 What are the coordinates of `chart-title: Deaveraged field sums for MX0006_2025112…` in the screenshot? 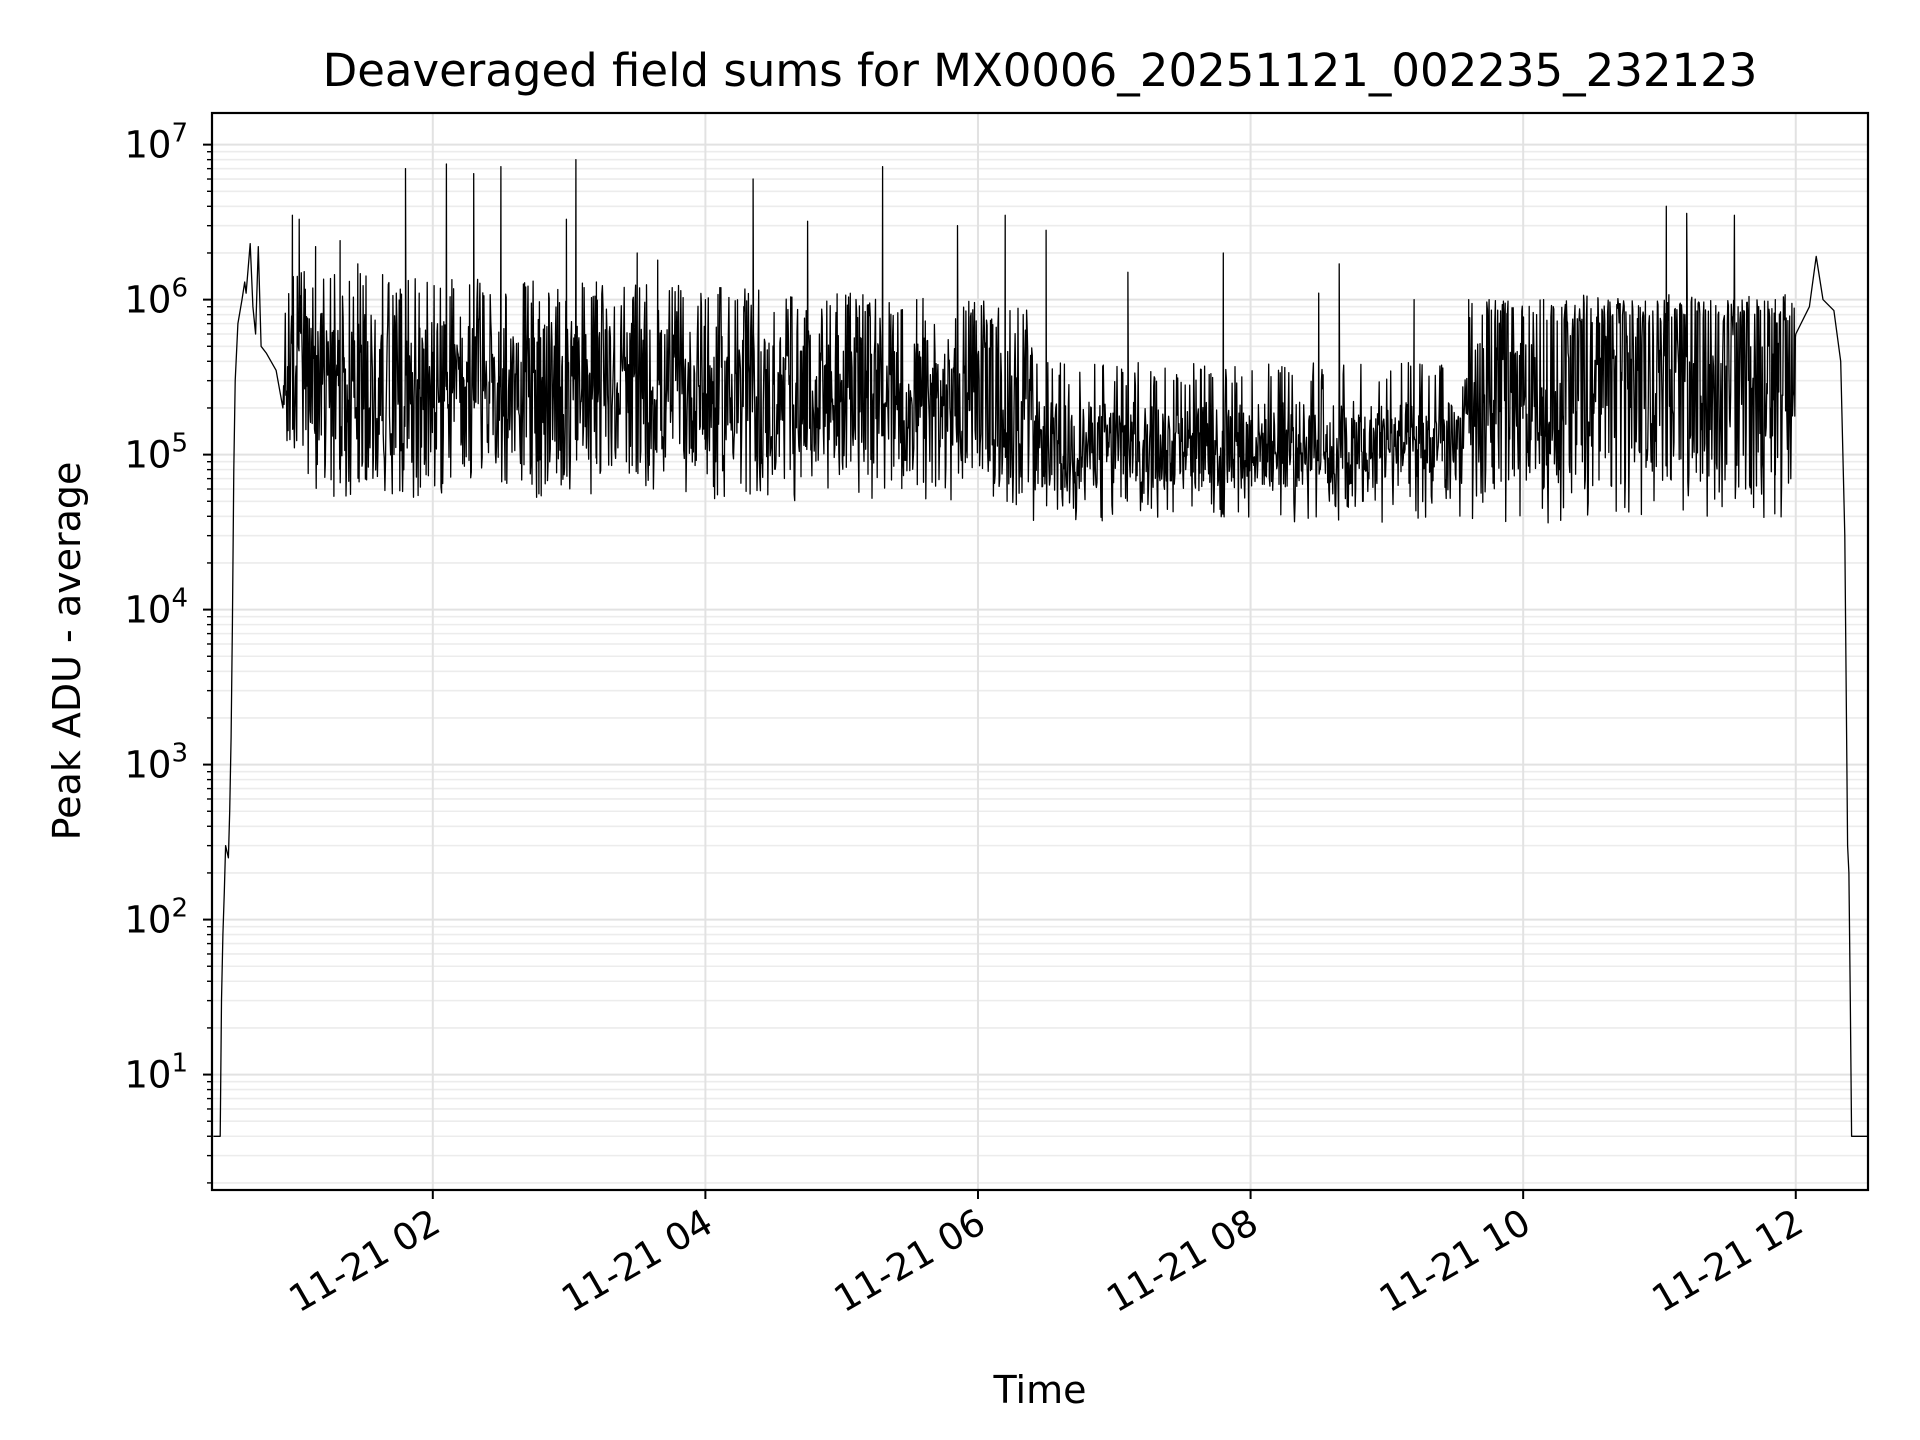 It's located at (1040, 70).